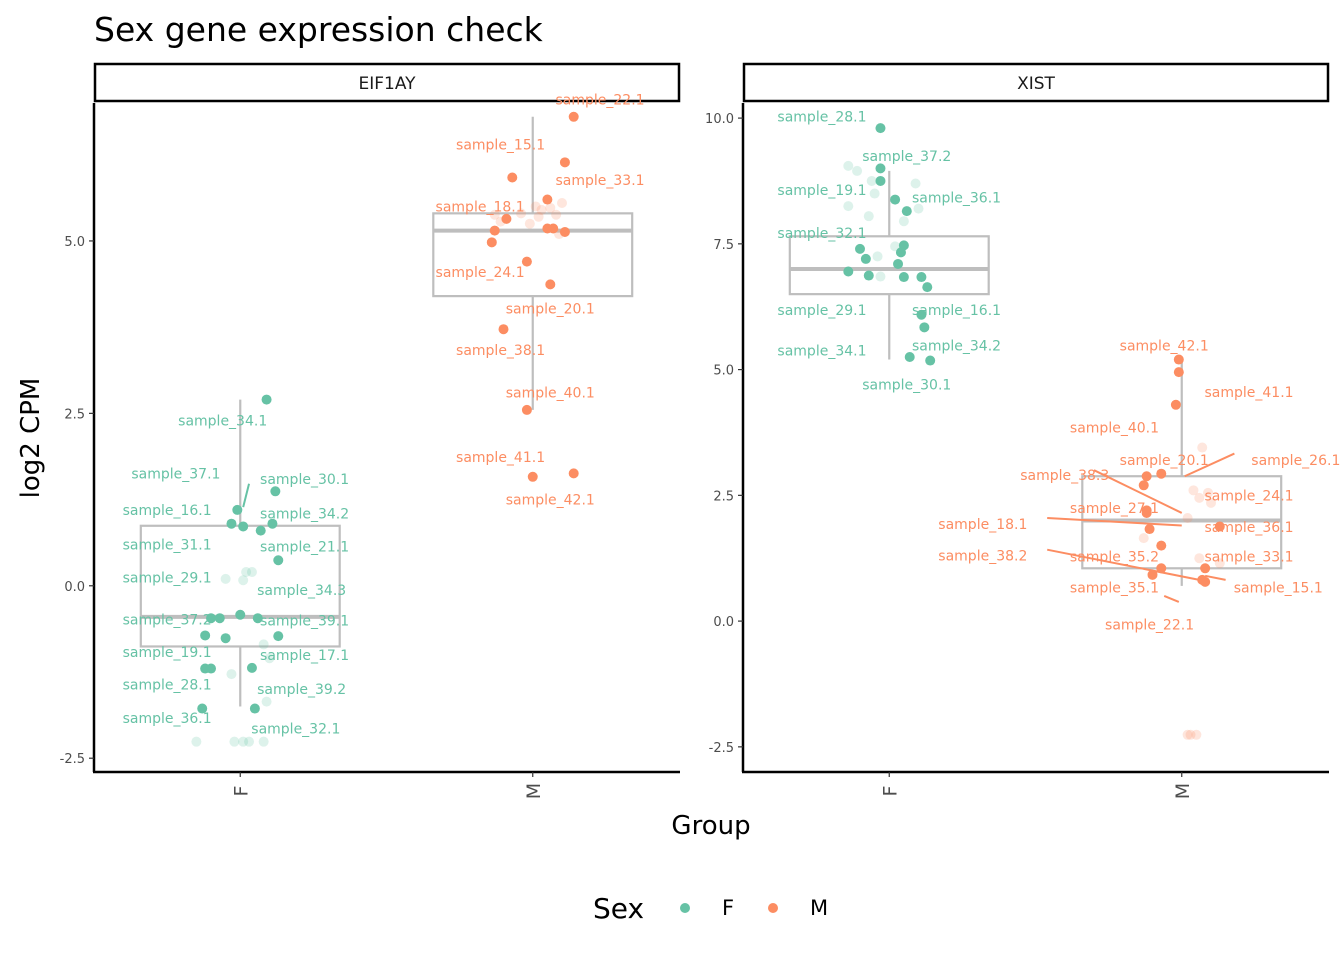  What do you see at coordinates (721, 748) in the screenshot?
I see `y-tick-label: -2.5` at bounding box center [721, 748].